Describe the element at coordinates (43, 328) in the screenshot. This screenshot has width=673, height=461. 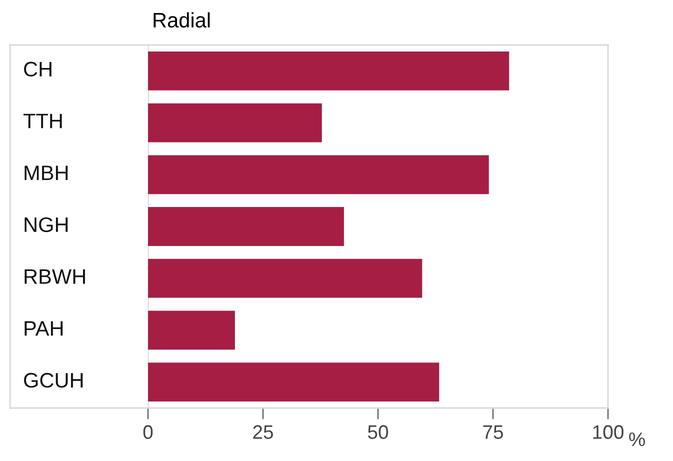
I see `y-tick-label: PAH` at that location.